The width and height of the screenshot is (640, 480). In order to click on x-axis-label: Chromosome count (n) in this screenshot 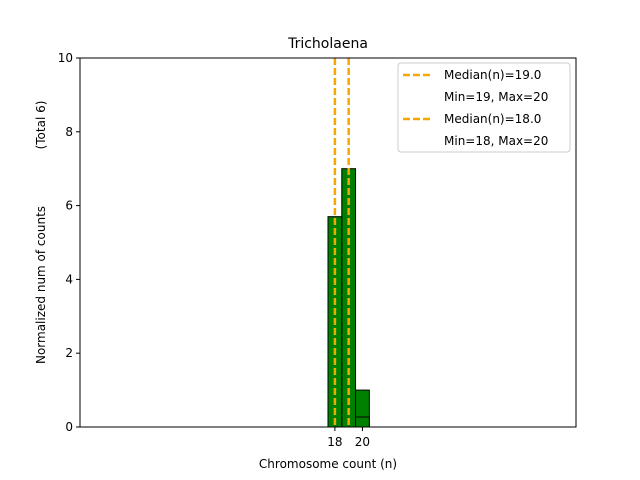, I will do `click(328, 464)`.